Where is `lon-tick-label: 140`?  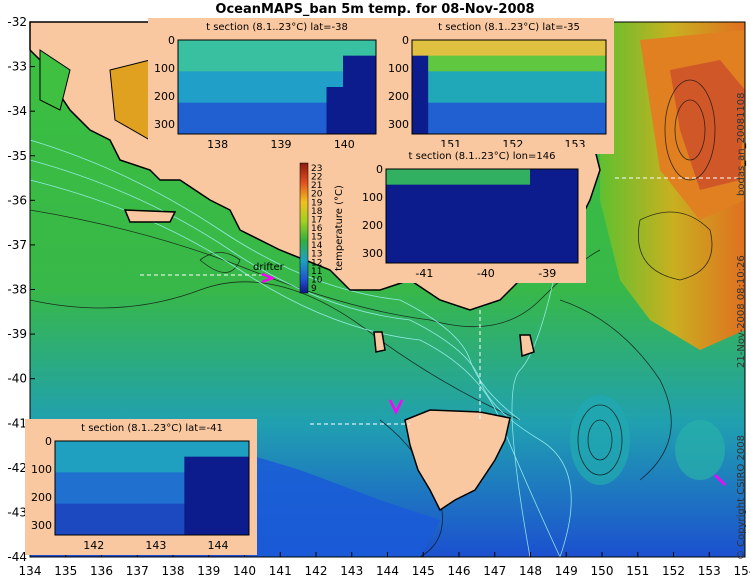 lon-tick-label: 140 is located at coordinates (244, 571).